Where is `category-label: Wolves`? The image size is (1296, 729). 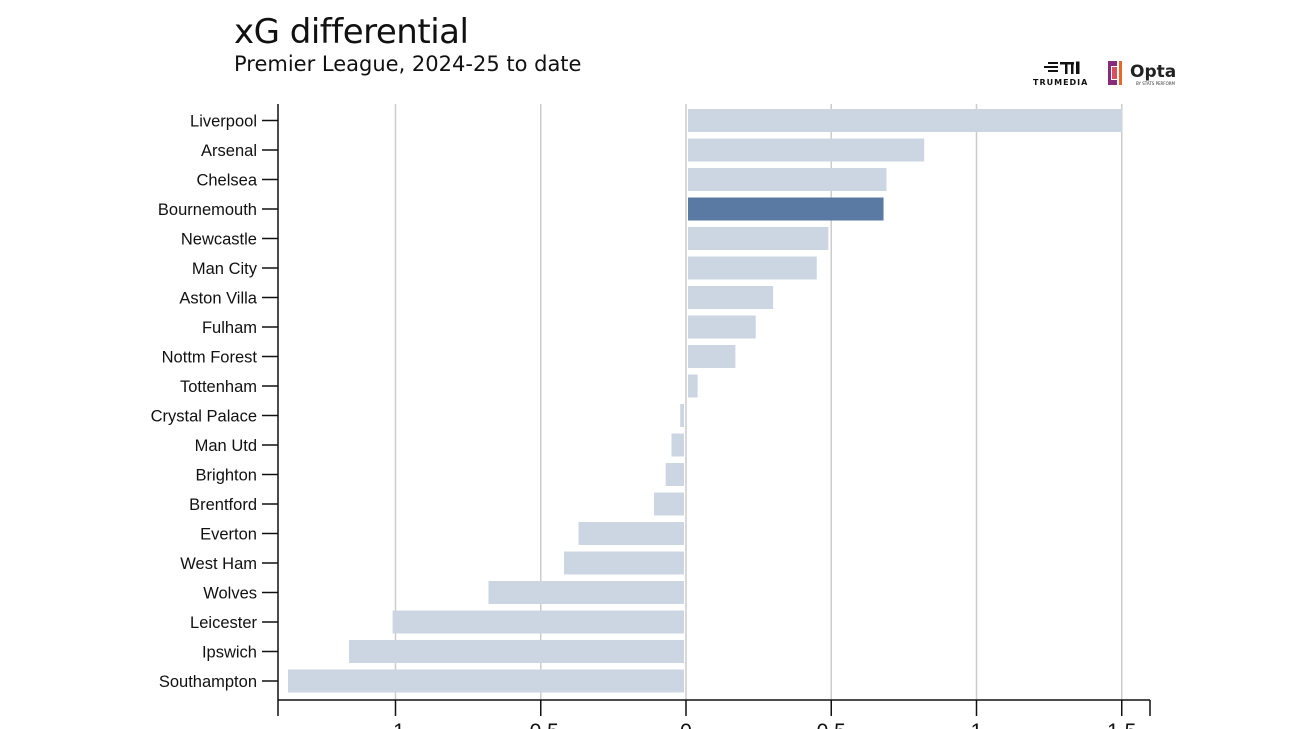
category-label: Wolves is located at coordinates (230, 594).